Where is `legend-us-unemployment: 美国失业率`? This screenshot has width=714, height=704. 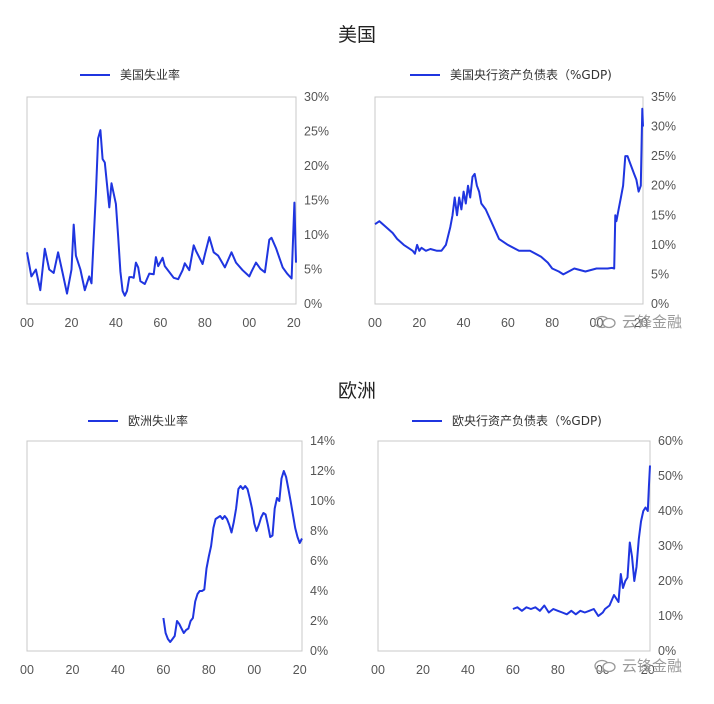 legend-us-unemployment: 美国失业率 is located at coordinates (130, 74).